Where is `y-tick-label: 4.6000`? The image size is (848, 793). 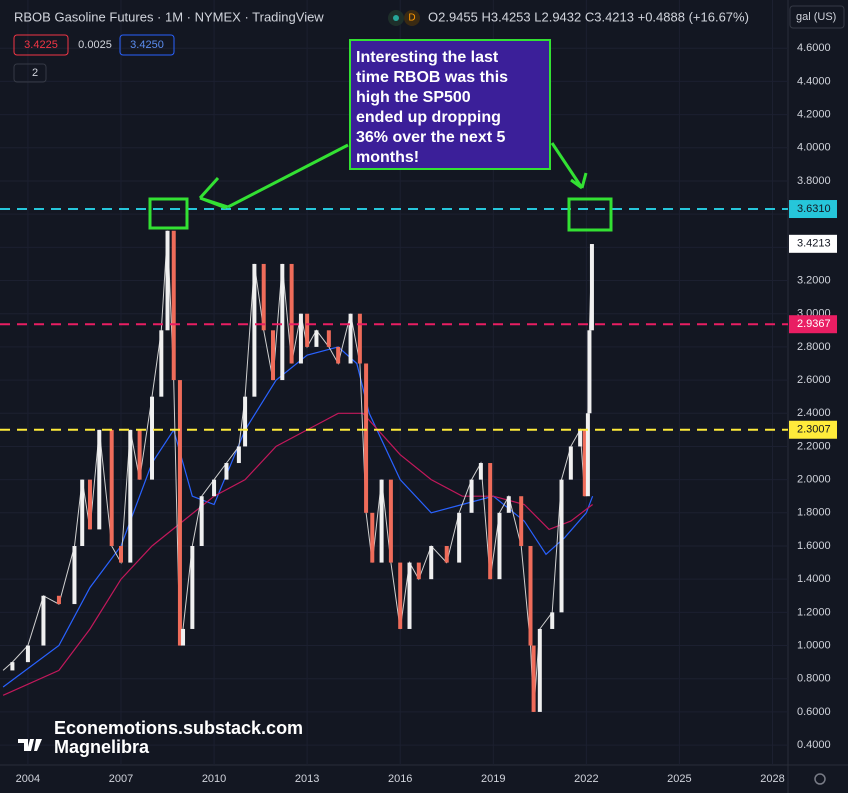
y-tick-label: 4.6000 is located at coordinates (814, 48).